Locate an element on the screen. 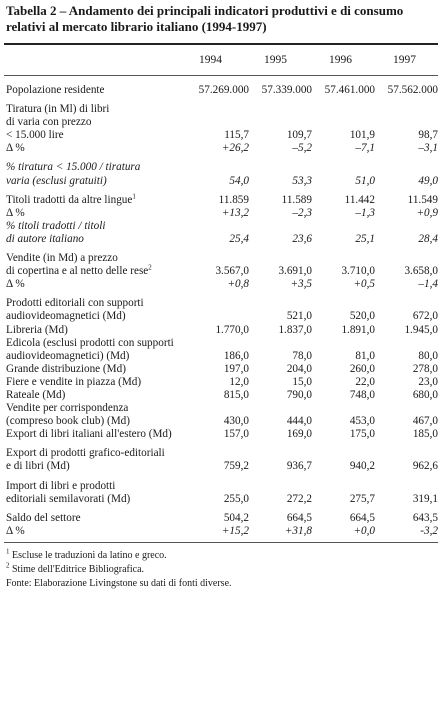 The width and height of the screenshot is (442, 701). table-row: Δ % +26,2 –5,2 –7,1 –3,1 is located at coordinates (222, 148).